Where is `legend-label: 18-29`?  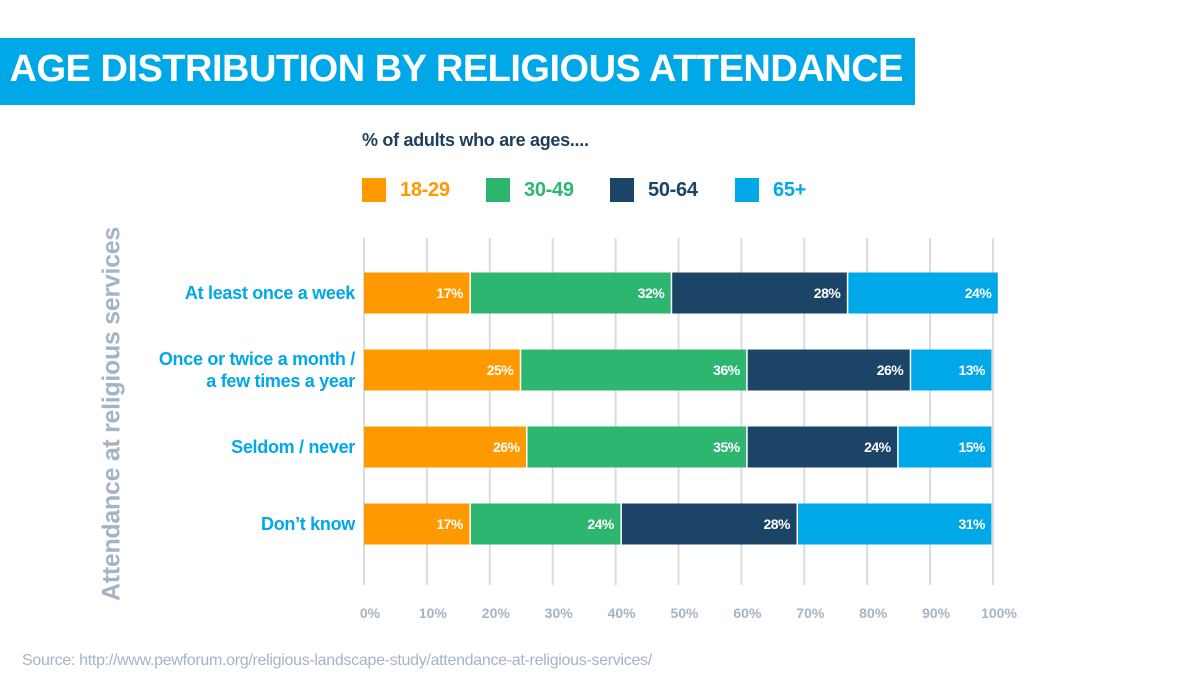 legend-label: 18-29 is located at coordinates (425, 190).